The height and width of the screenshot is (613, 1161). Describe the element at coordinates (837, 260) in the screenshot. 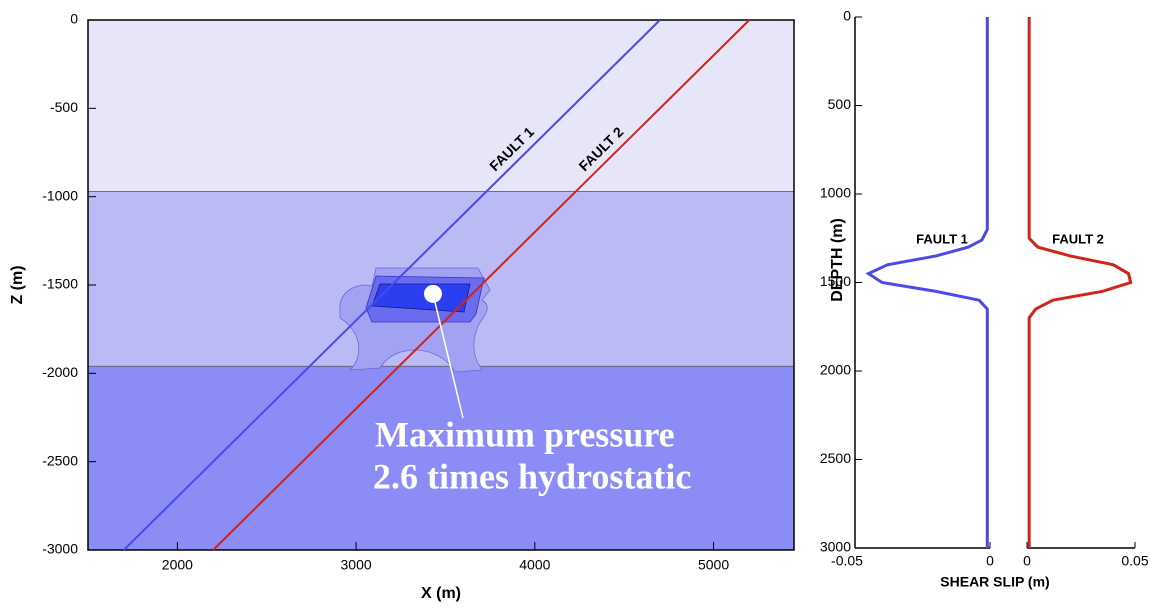

I see `y-axis-label: DEPTH (m)` at that location.